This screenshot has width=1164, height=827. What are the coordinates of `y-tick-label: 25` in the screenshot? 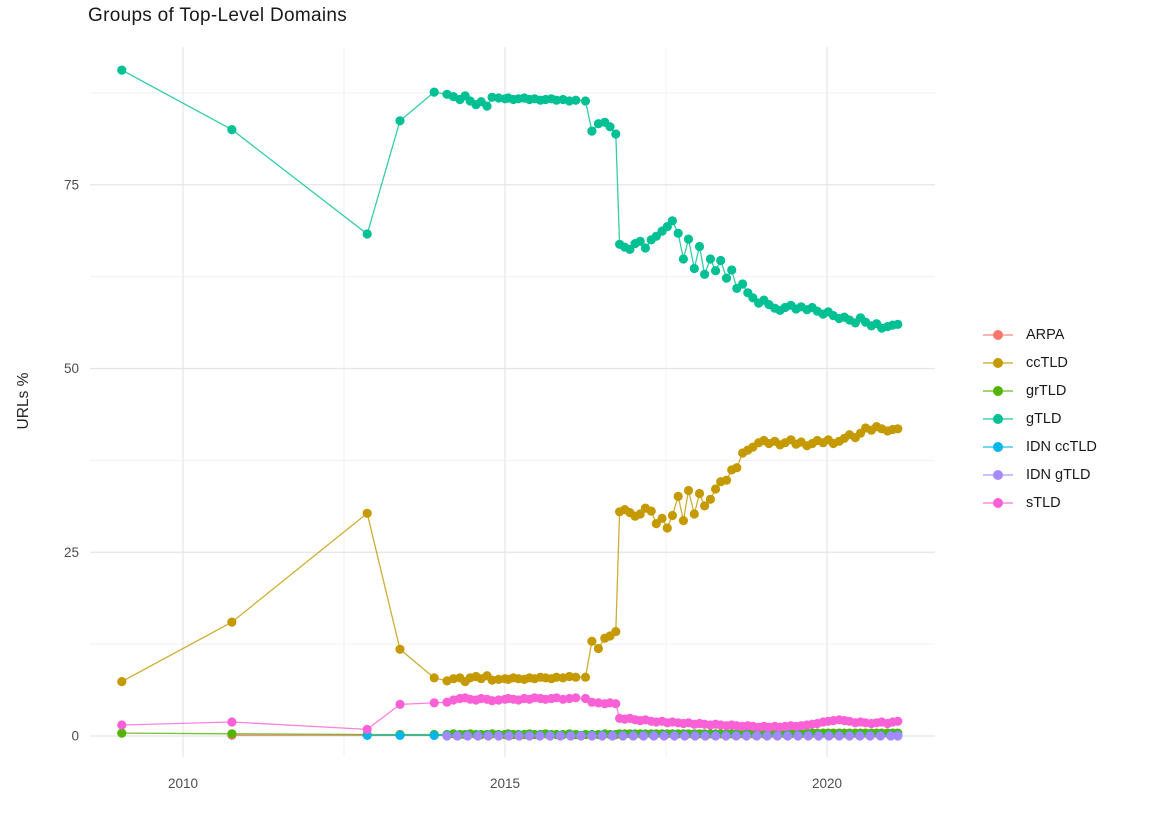 It's located at (71, 552).